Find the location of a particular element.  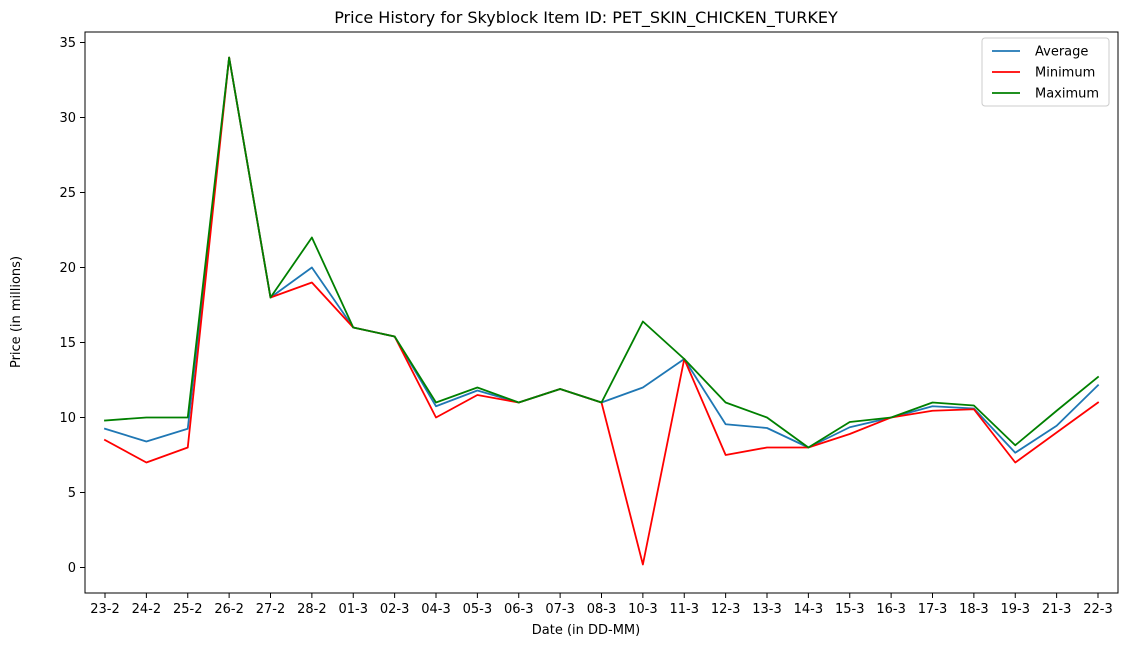

y-tick-label: 25 is located at coordinates (67, 193).